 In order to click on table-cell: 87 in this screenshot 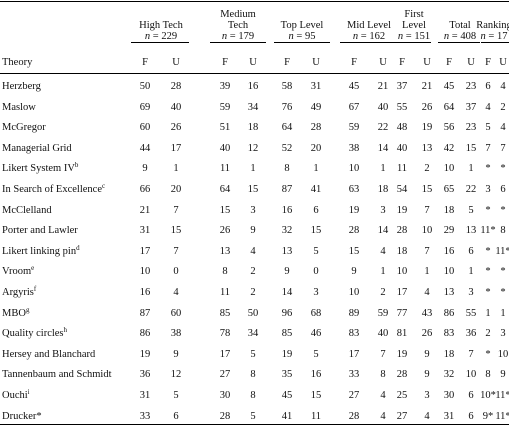, I will do `click(145, 313)`.